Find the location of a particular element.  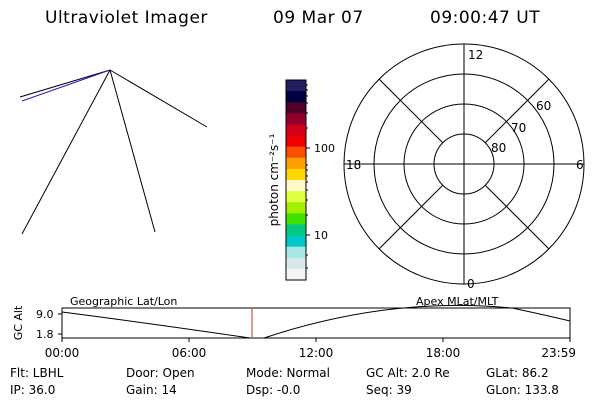

mlt-label-6: 6 is located at coordinates (580, 165).